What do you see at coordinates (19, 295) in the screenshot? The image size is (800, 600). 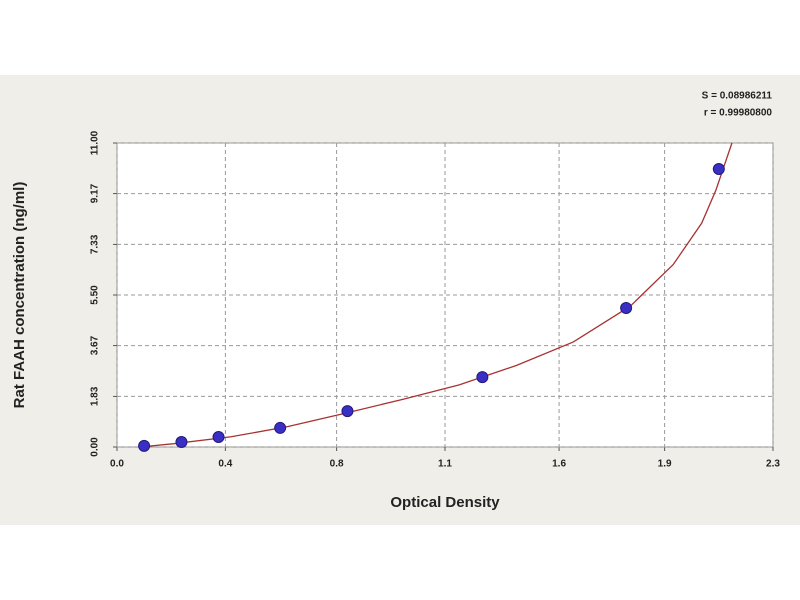 I see `y-axis-label: Rat FAAH concentration (ng/ml)` at bounding box center [19, 295].